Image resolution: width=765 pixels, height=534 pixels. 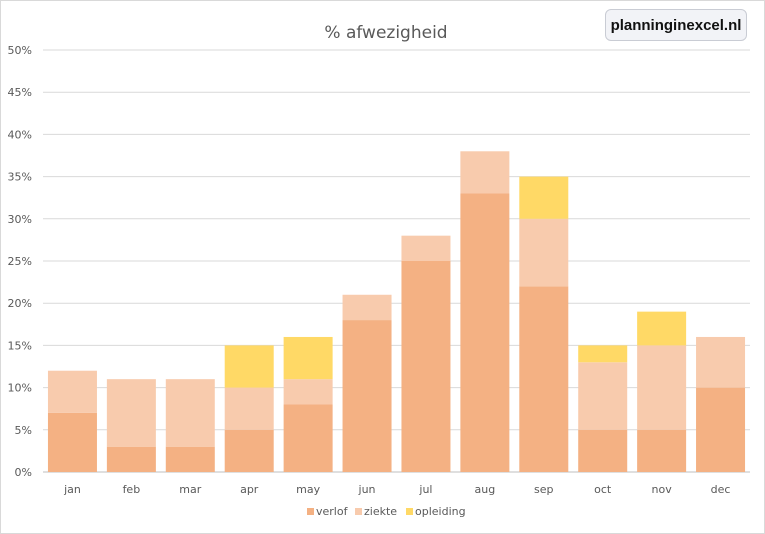 What do you see at coordinates (72, 489) in the screenshot?
I see `x-tick-label: jan` at bounding box center [72, 489].